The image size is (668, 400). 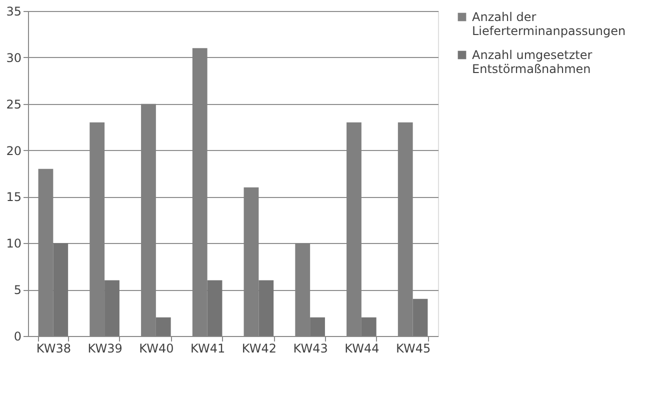 I want to click on y-tick-label: 25, so click(x=14, y=104).